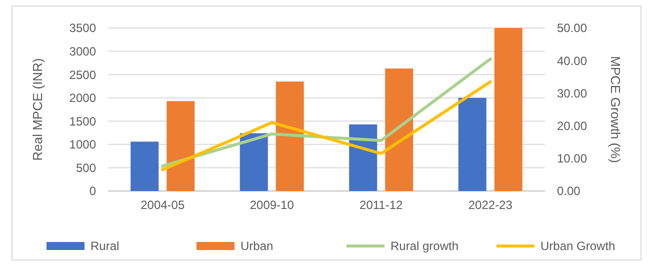 This screenshot has width=653, height=268. I want to click on y2-tick-label: 40.00, so click(572, 61).